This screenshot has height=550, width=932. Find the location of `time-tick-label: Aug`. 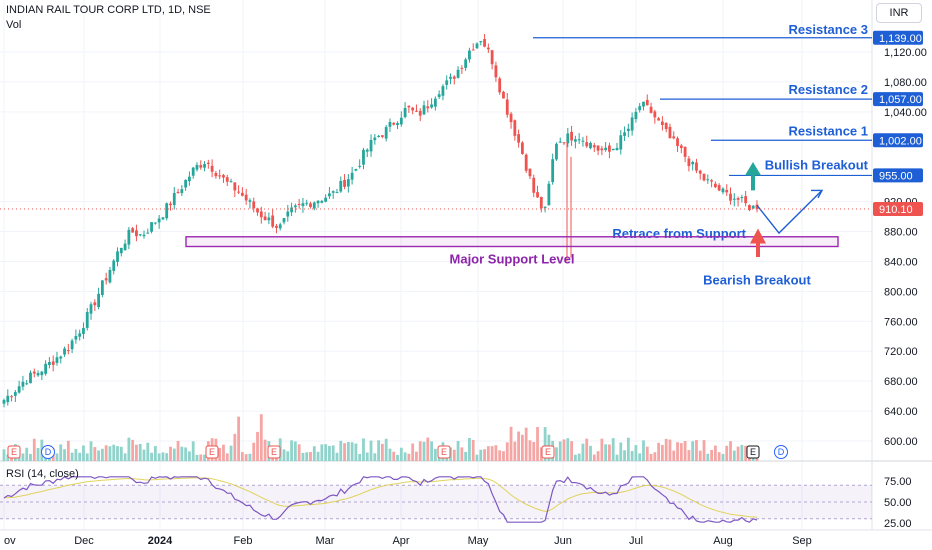

time-tick-label: Aug is located at coordinates (723, 541).